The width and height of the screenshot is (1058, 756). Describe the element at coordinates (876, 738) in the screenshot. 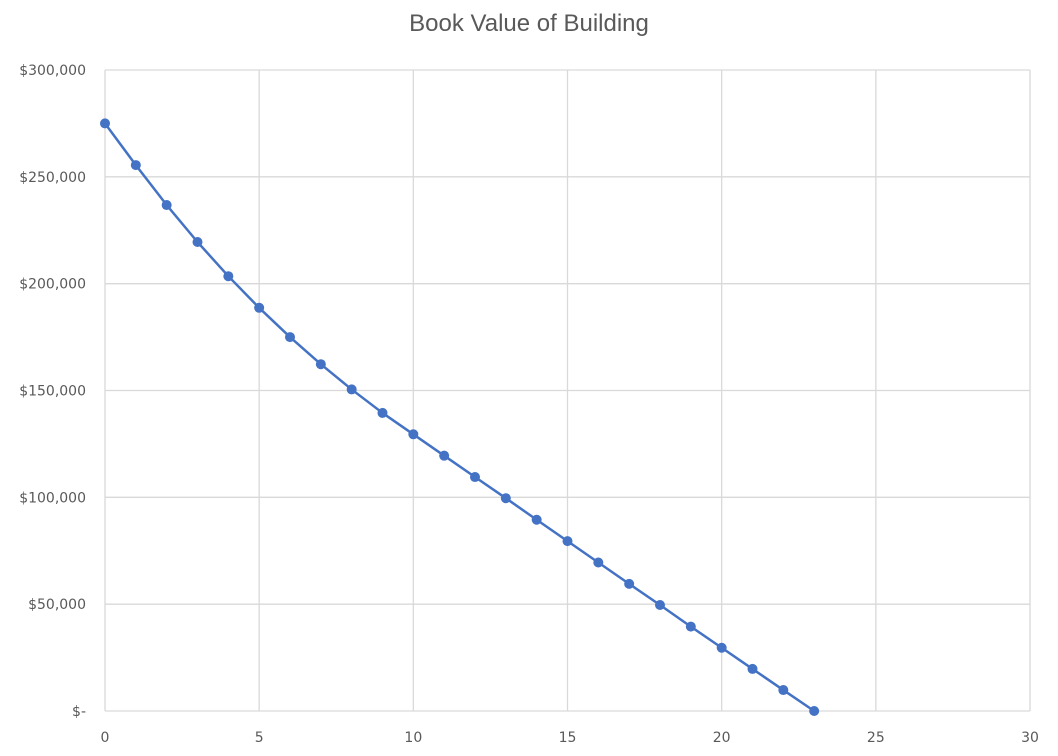

I see `x-tick-label: 25` at that location.